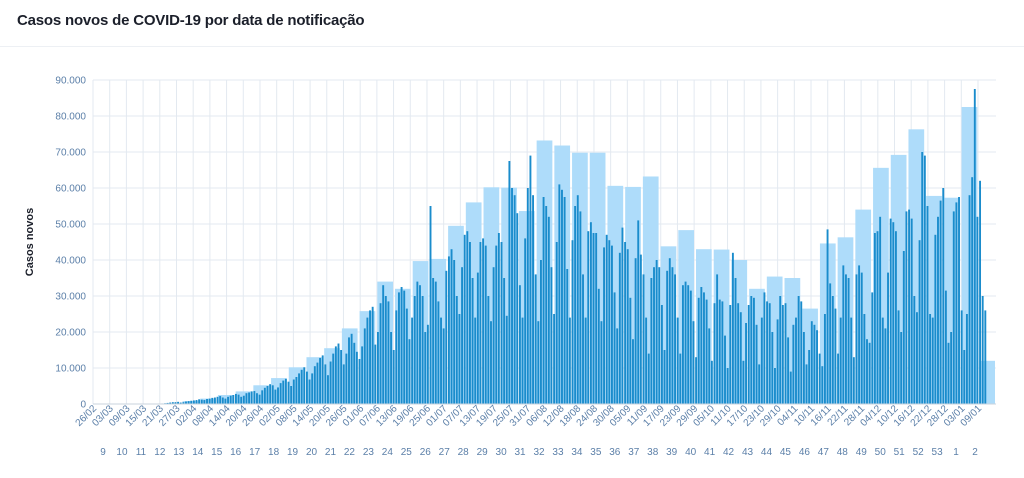  I want to click on x-week-label: 28, so click(464, 452).